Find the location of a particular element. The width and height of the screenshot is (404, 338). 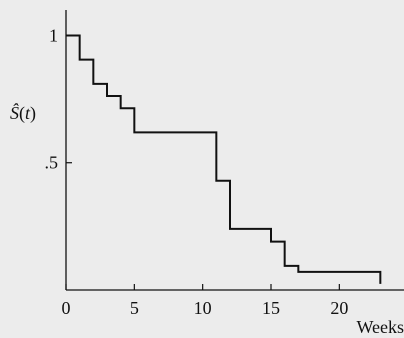

y-tick-label: .5 is located at coordinates (52, 163).